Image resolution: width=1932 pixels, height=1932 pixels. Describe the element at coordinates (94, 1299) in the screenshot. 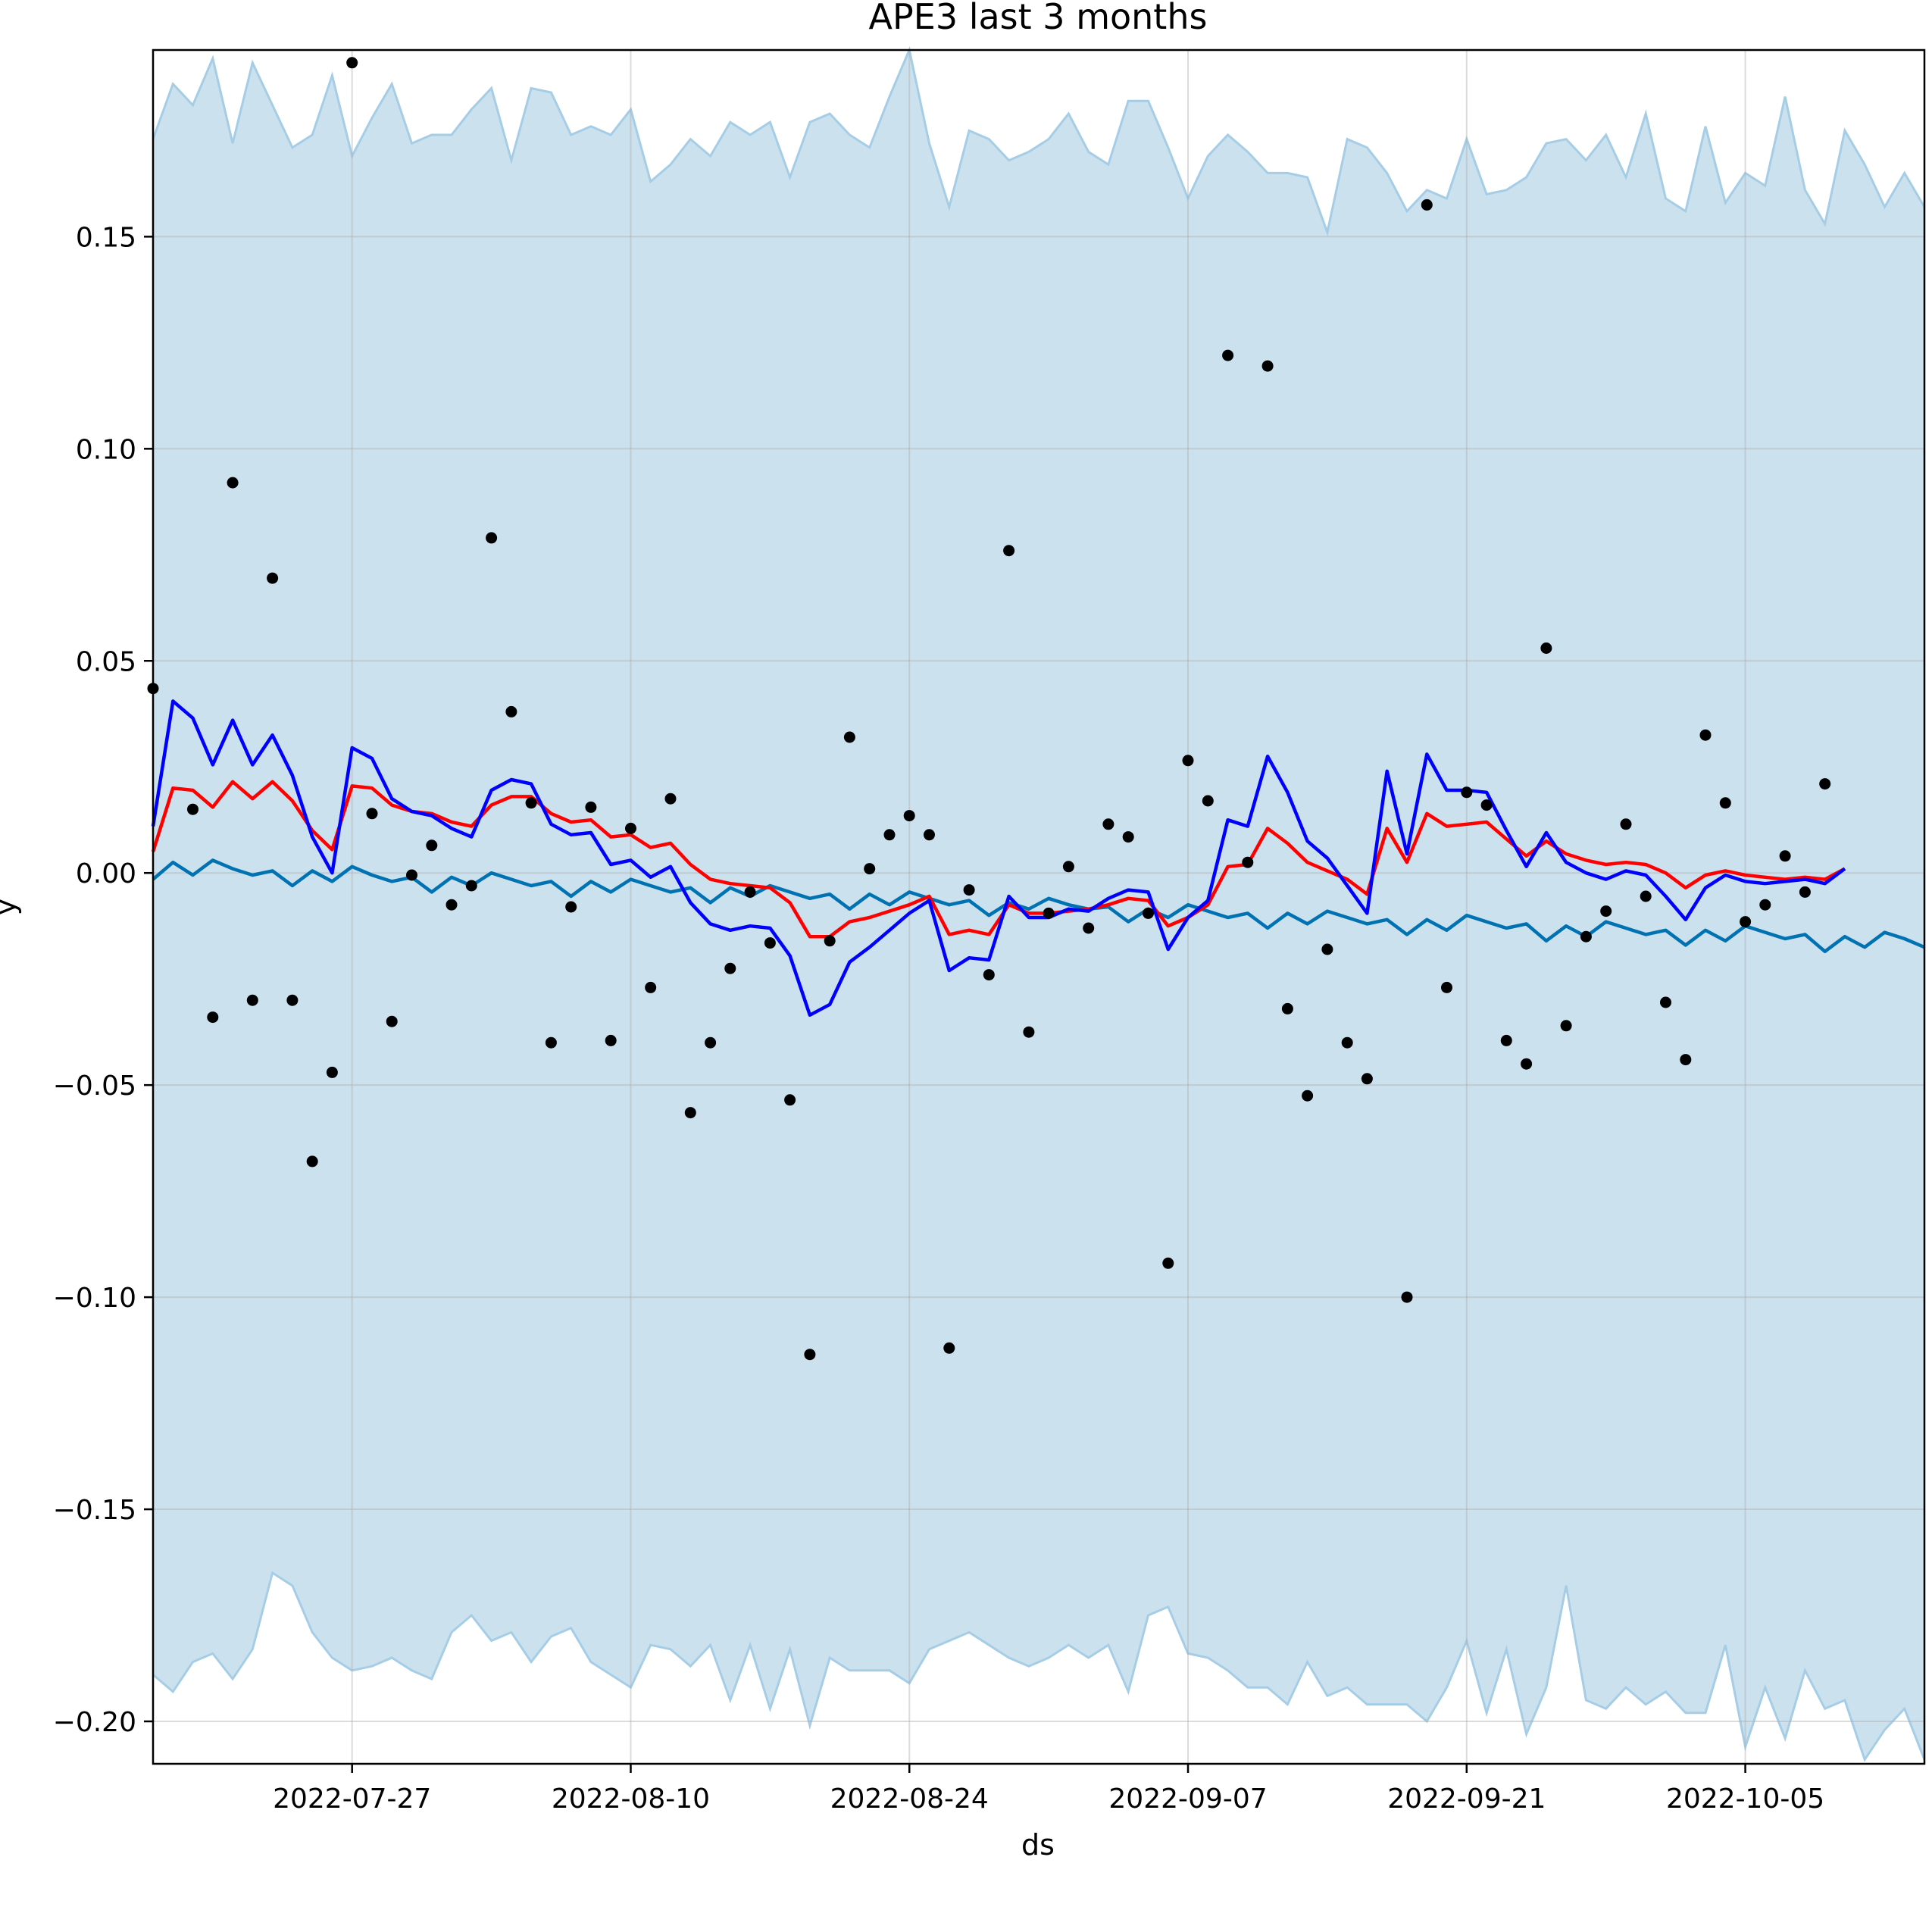

I see `y-tick-label: −0.10` at that location.